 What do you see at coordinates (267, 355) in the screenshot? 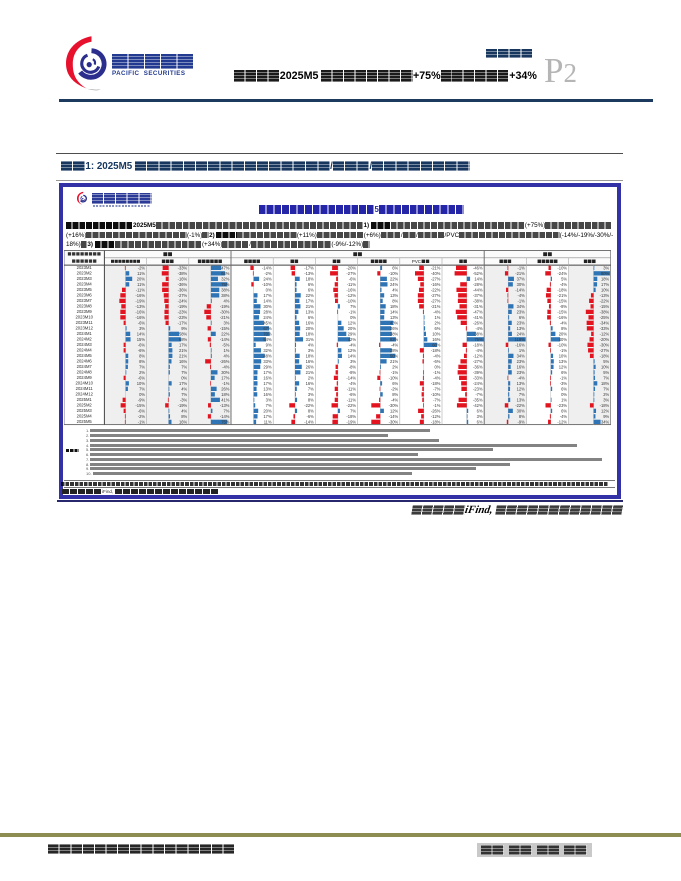
I see `svg-text: 48%` at bounding box center [267, 355].